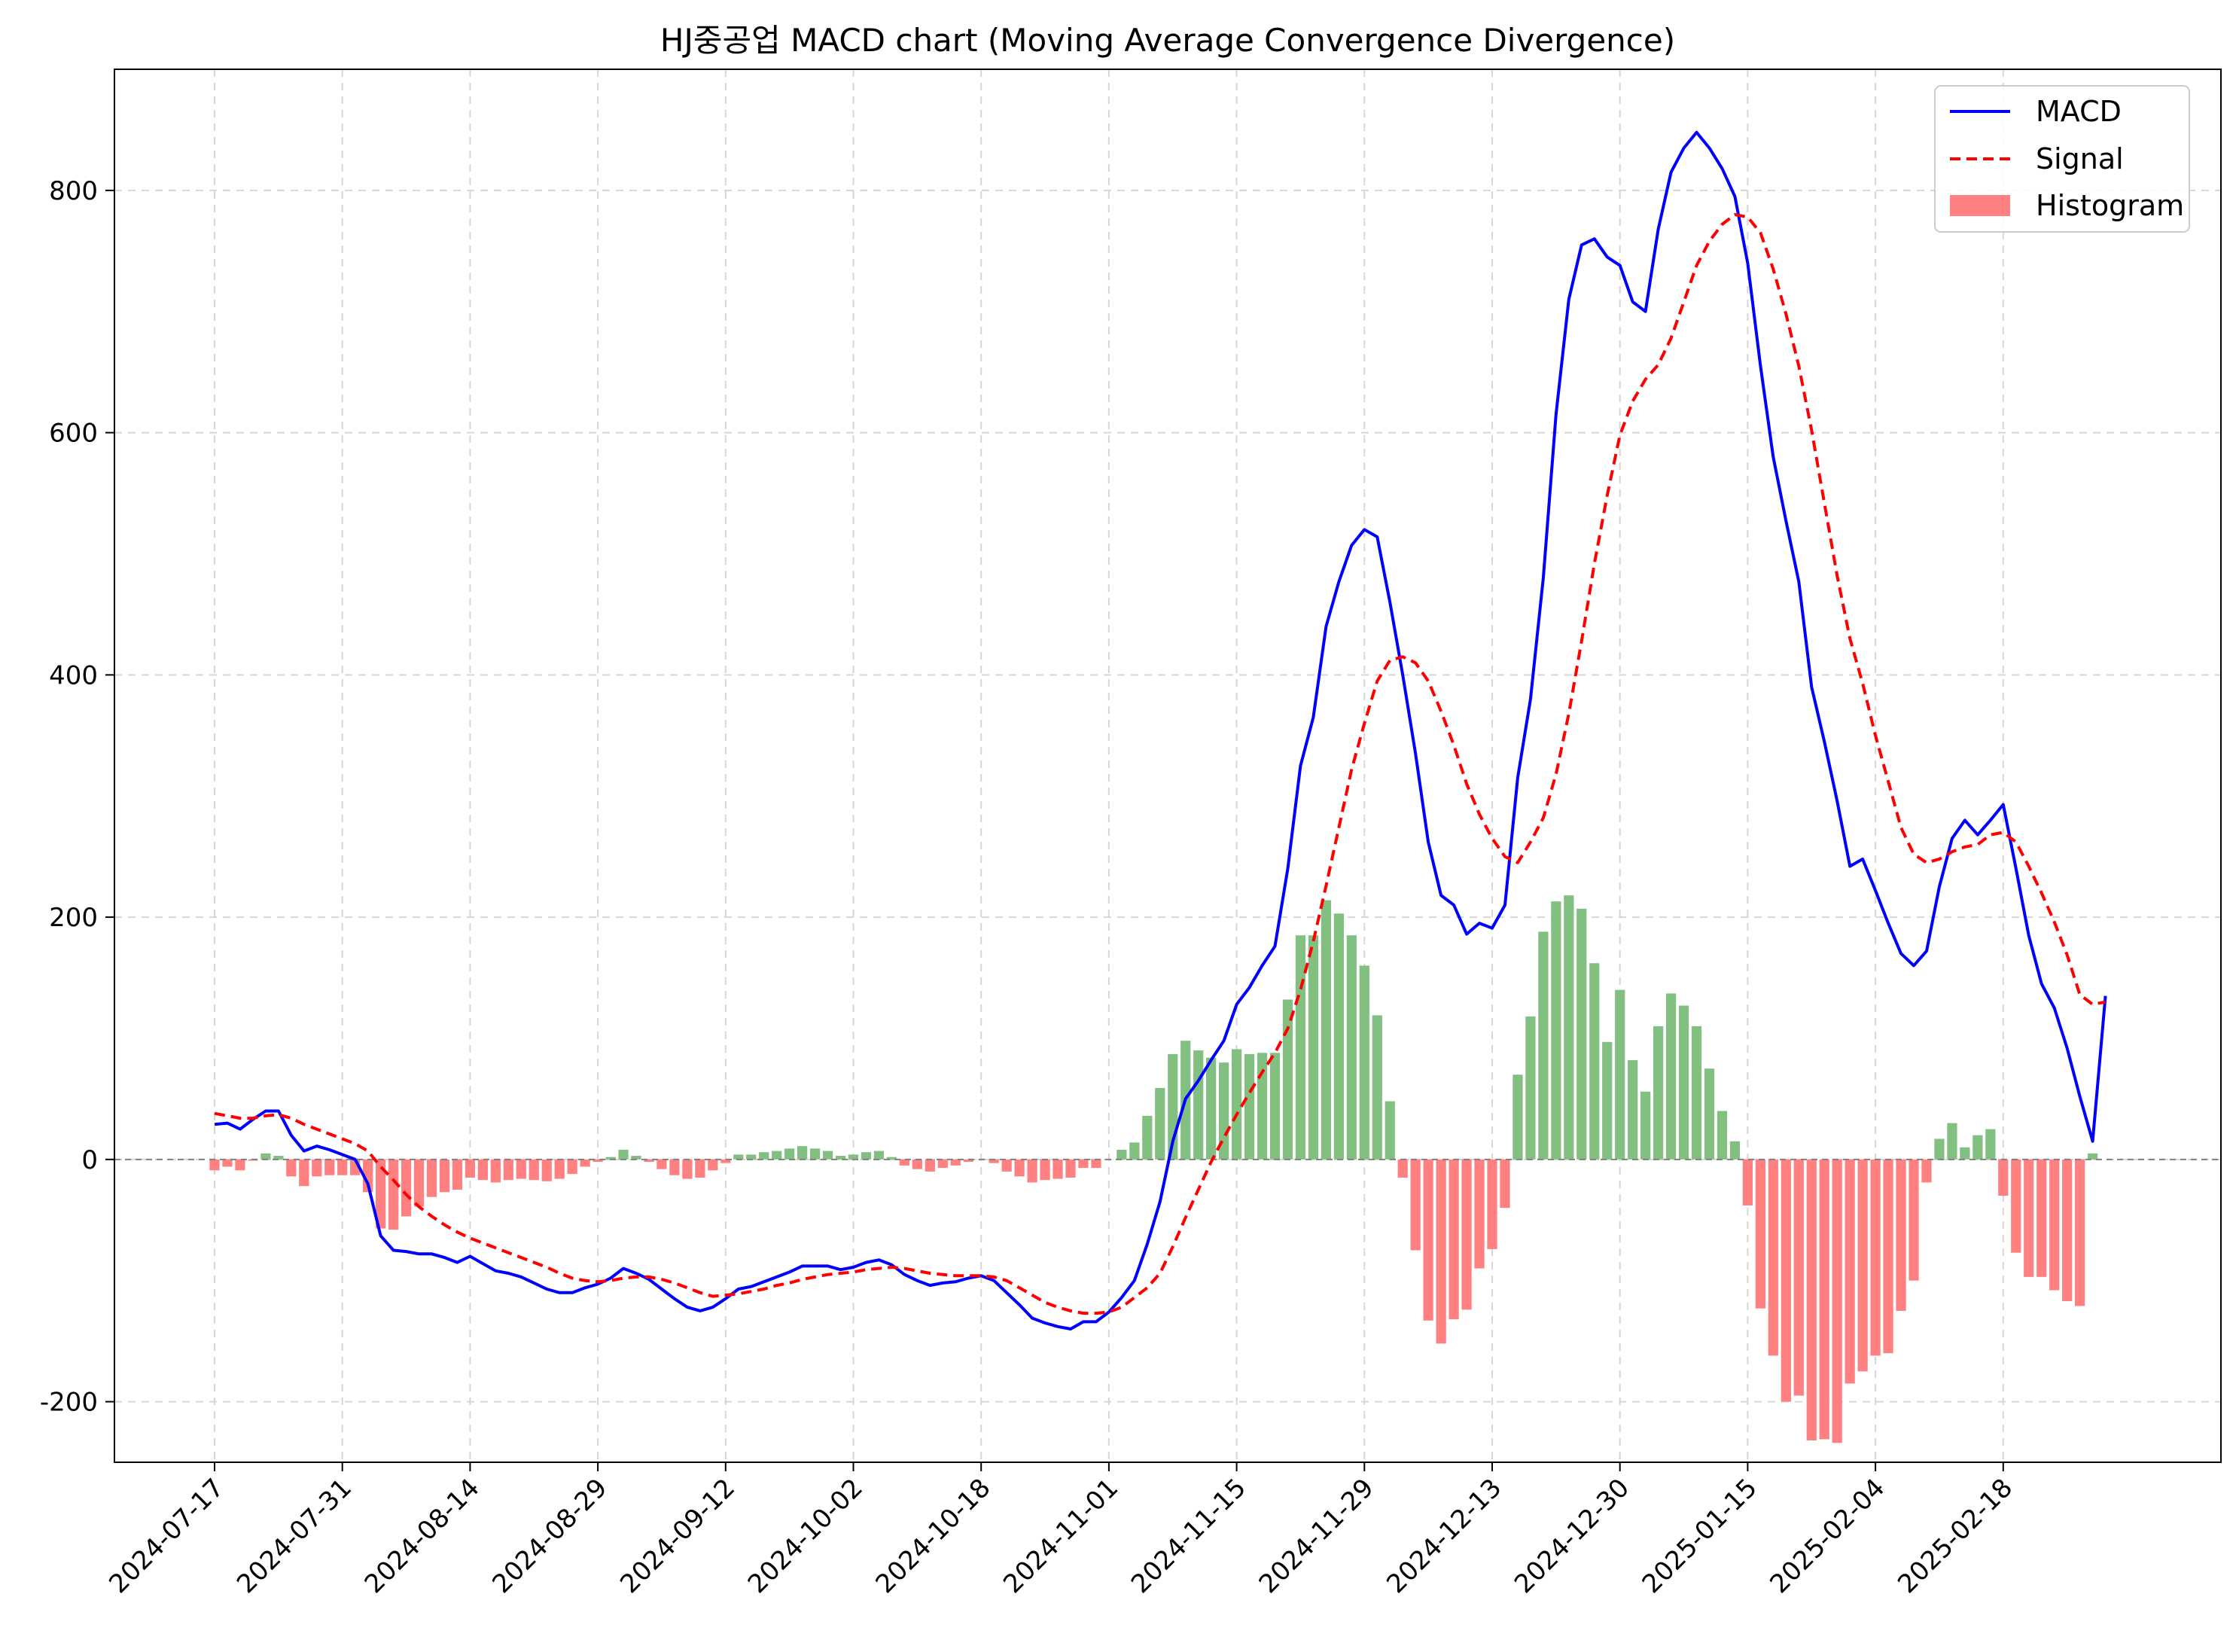  Describe the element at coordinates (2080, 159) in the screenshot. I see `legend-signal-label: Signal` at that location.